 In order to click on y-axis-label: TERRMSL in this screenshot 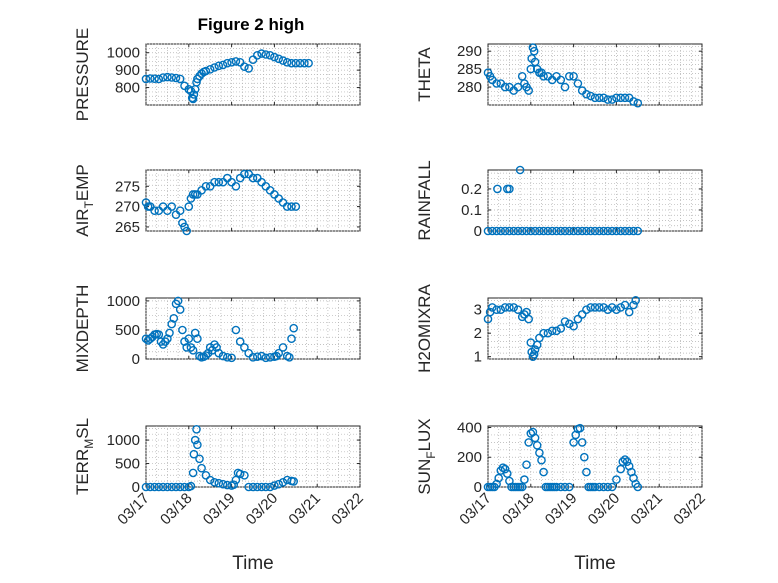, I will do `click(84, 456)`.